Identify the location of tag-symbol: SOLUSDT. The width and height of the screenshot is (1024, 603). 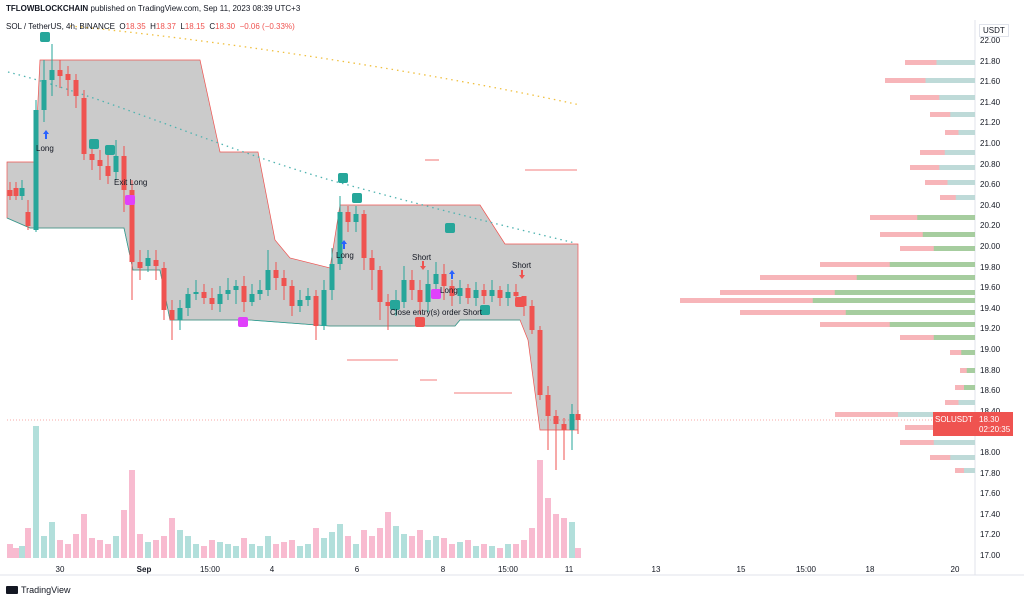
(954, 419).